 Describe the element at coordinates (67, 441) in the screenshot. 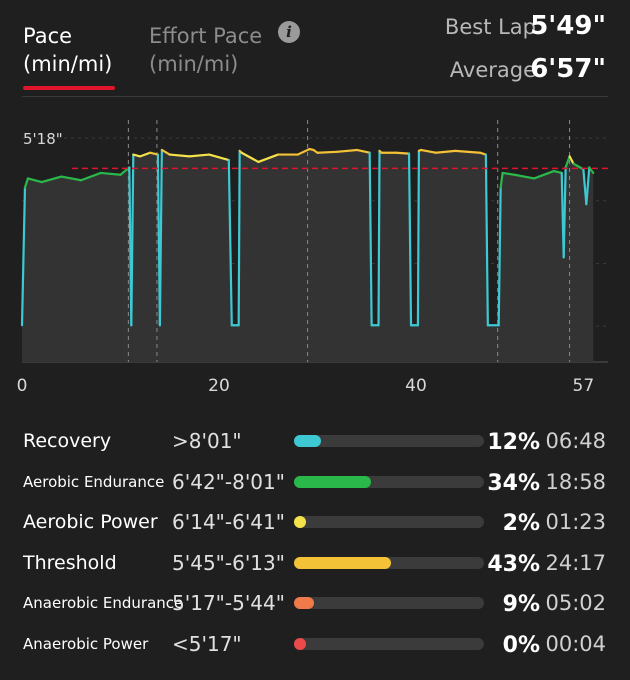

I see `zone-name: Recovery` at that location.